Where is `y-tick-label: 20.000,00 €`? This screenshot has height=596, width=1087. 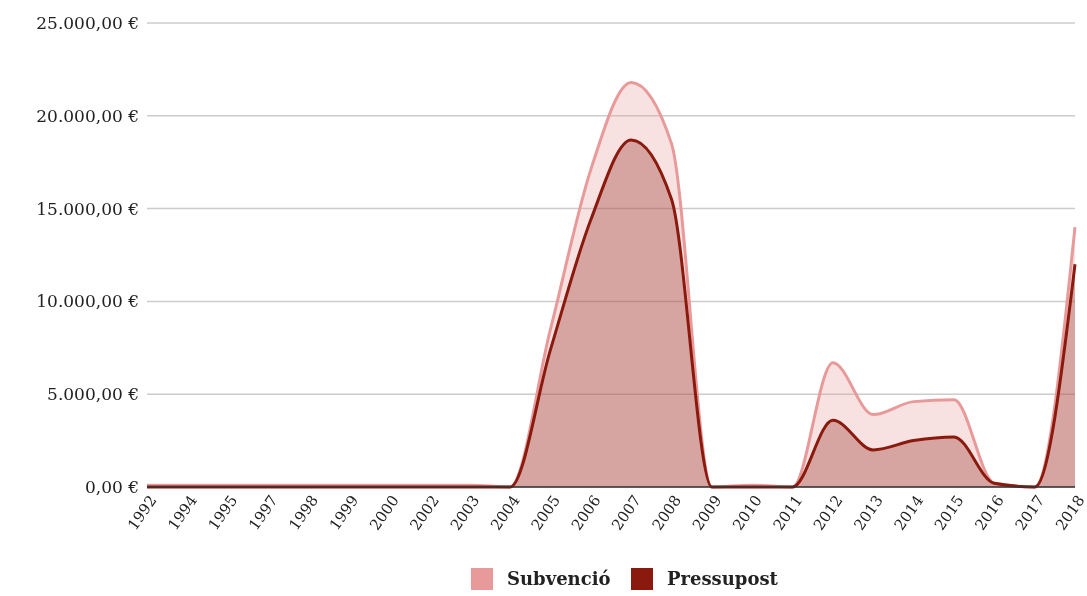 y-tick-label: 20.000,00 € is located at coordinates (87, 115).